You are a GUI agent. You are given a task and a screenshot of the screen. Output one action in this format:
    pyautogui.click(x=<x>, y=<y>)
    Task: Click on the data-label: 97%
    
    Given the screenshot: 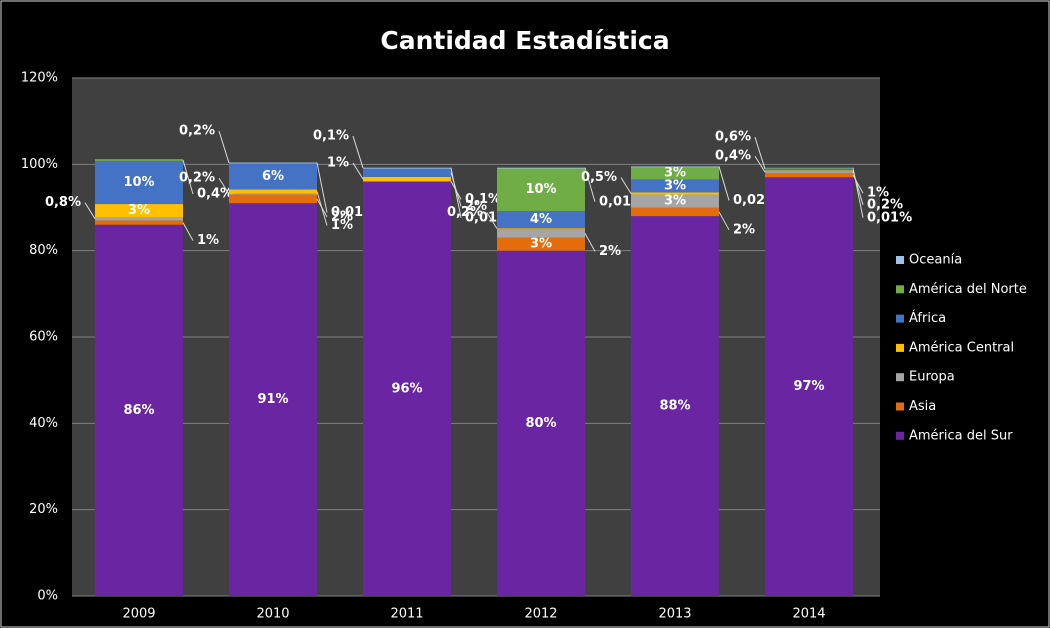 What is the action you would take?
    pyautogui.click(x=808, y=386)
    